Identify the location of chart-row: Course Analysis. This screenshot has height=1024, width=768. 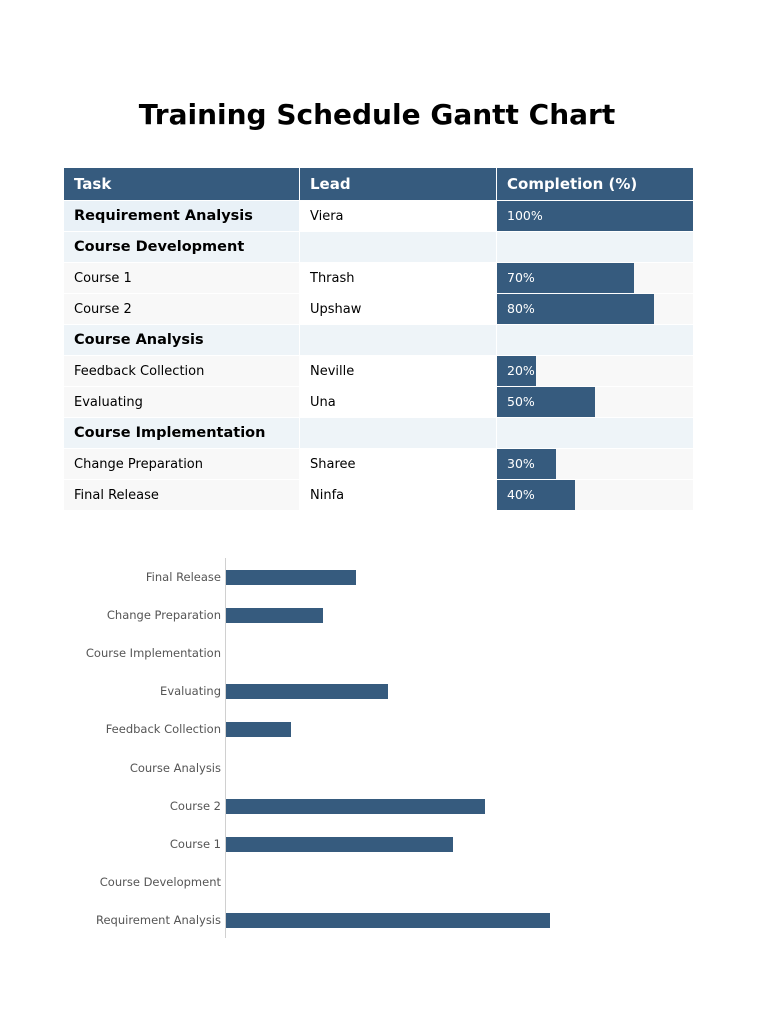
(384, 768).